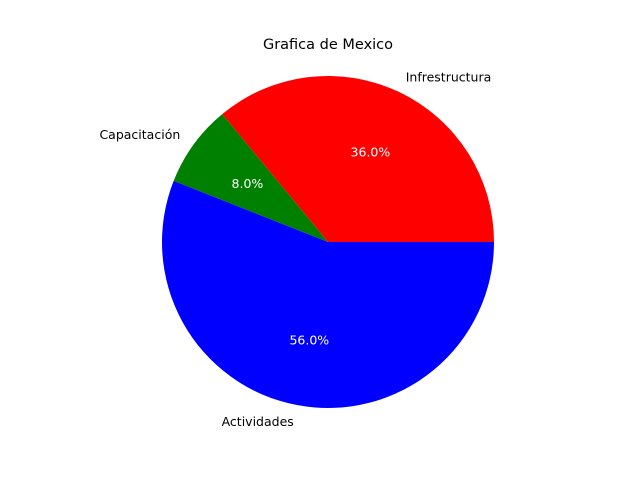 Image resolution: width=640 pixels, height=480 pixels. What do you see at coordinates (139, 134) in the screenshot?
I see `slice-label-capacitacion: Capacitación` at bounding box center [139, 134].